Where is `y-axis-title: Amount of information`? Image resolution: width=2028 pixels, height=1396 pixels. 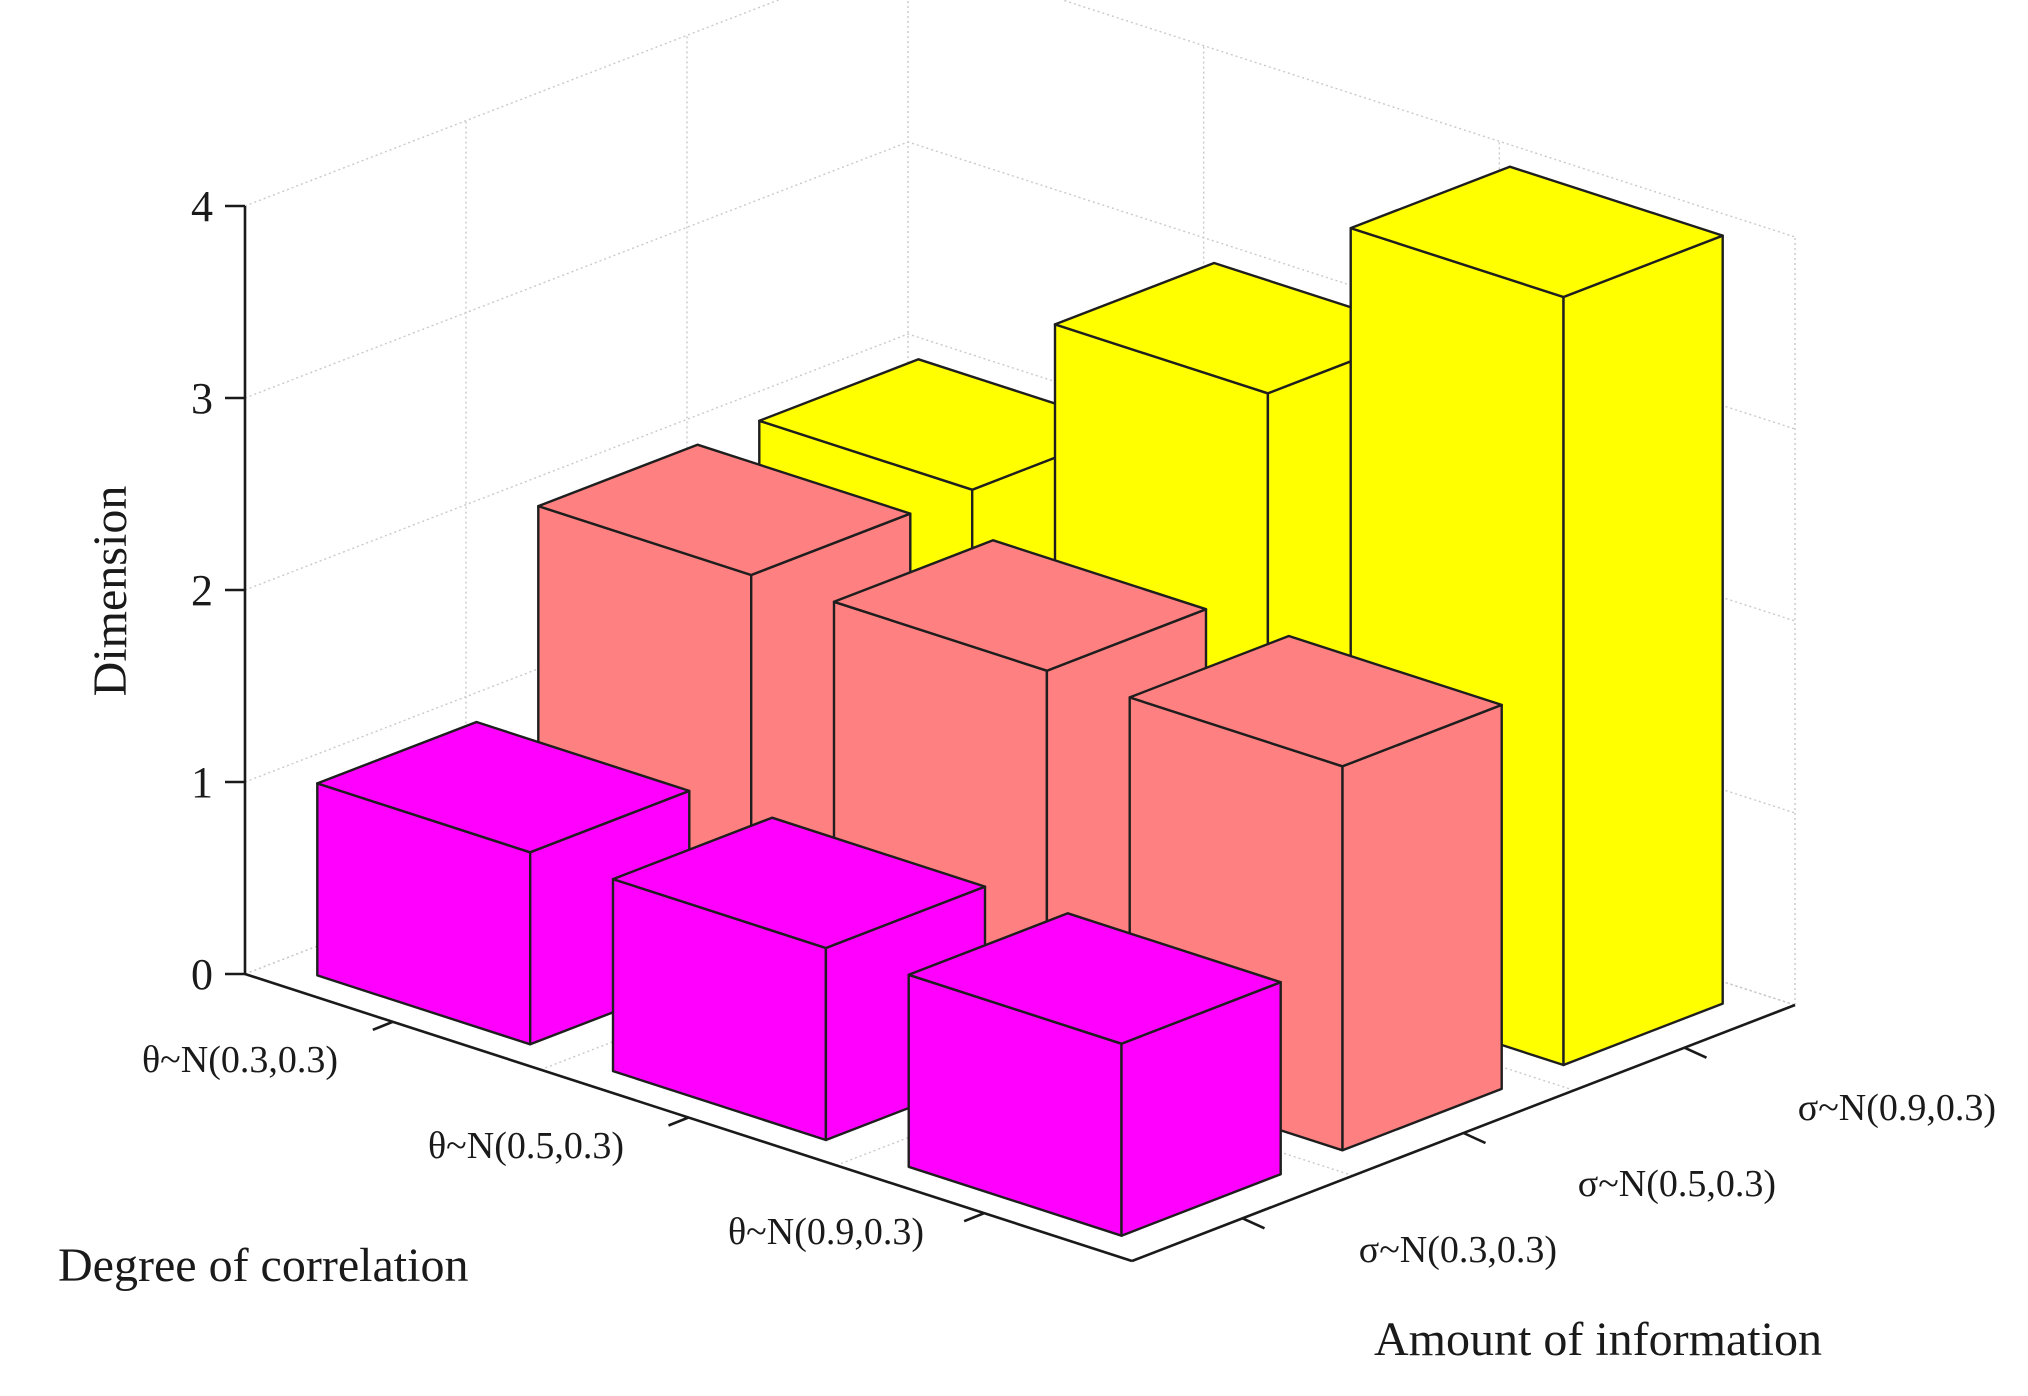
y-axis-title: Amount of information is located at coordinates (1598, 1339).